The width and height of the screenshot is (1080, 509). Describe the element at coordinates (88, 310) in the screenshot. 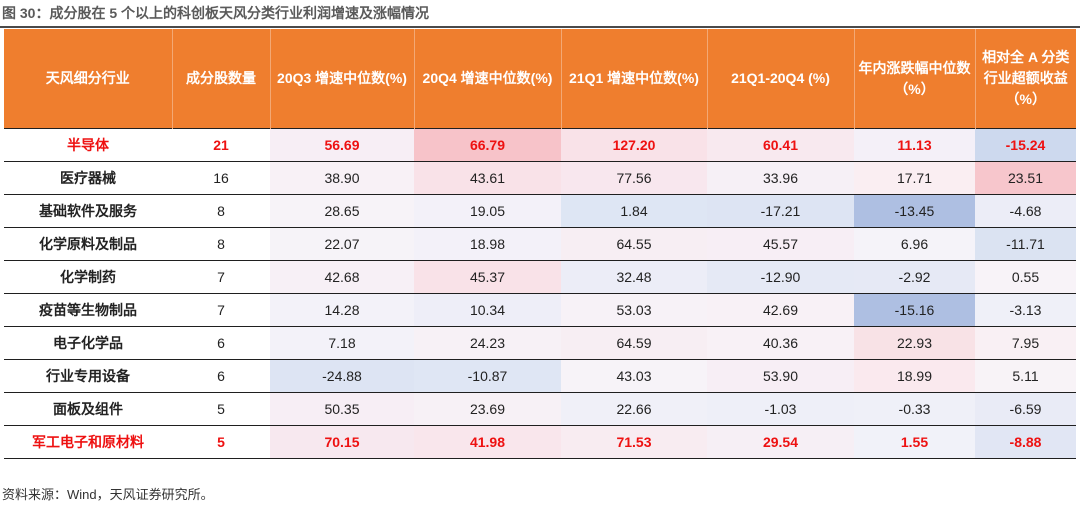

I see `industry-name-cell: 疫苗等生物制品` at that location.